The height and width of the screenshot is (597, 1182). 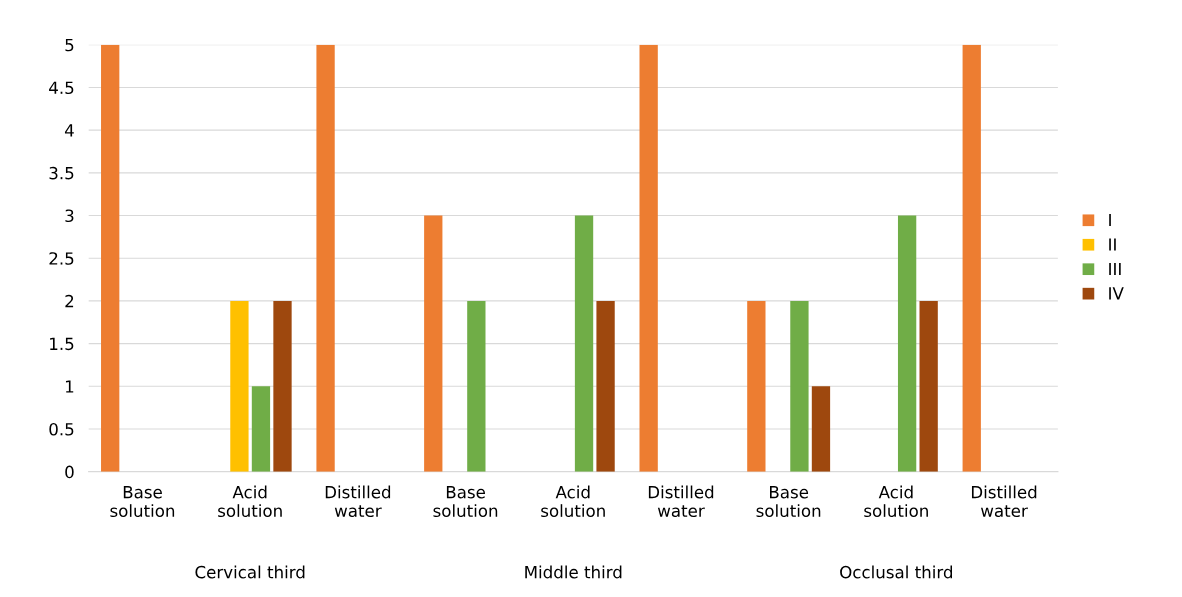 What do you see at coordinates (61, 173) in the screenshot?
I see `y-tick-label: 3.5` at bounding box center [61, 173].